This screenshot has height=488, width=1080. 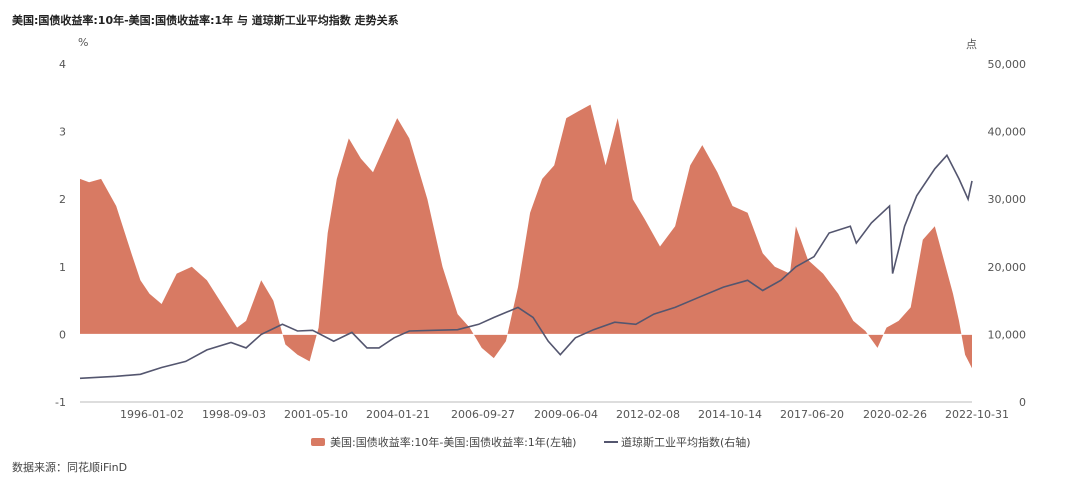 What do you see at coordinates (70, 467) in the screenshot?
I see `data-source: 数据来源：同花顺iFinD` at bounding box center [70, 467].